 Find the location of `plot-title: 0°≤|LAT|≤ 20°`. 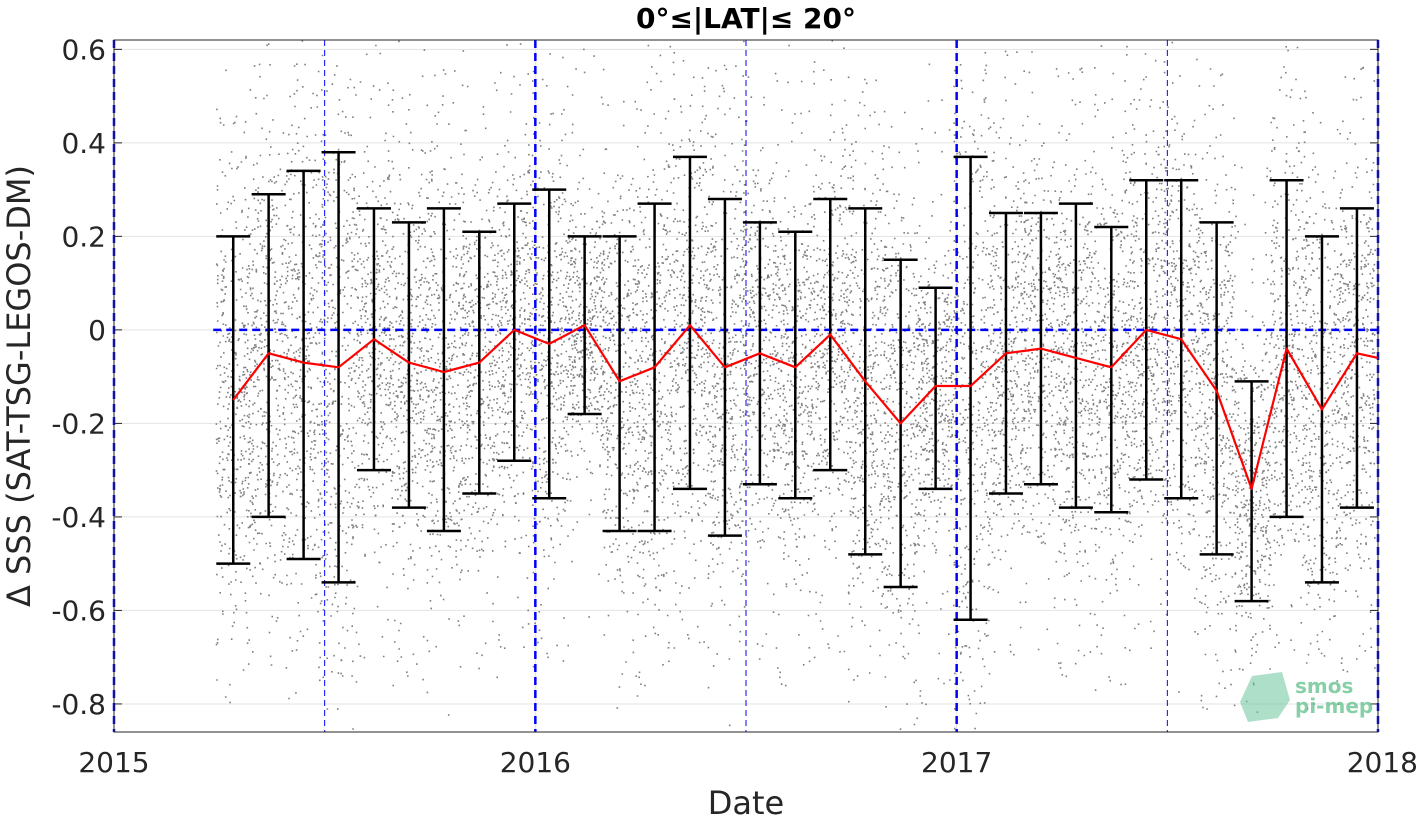

plot-title: 0°≤|LAT|≤ 20° is located at coordinates (746, 18).